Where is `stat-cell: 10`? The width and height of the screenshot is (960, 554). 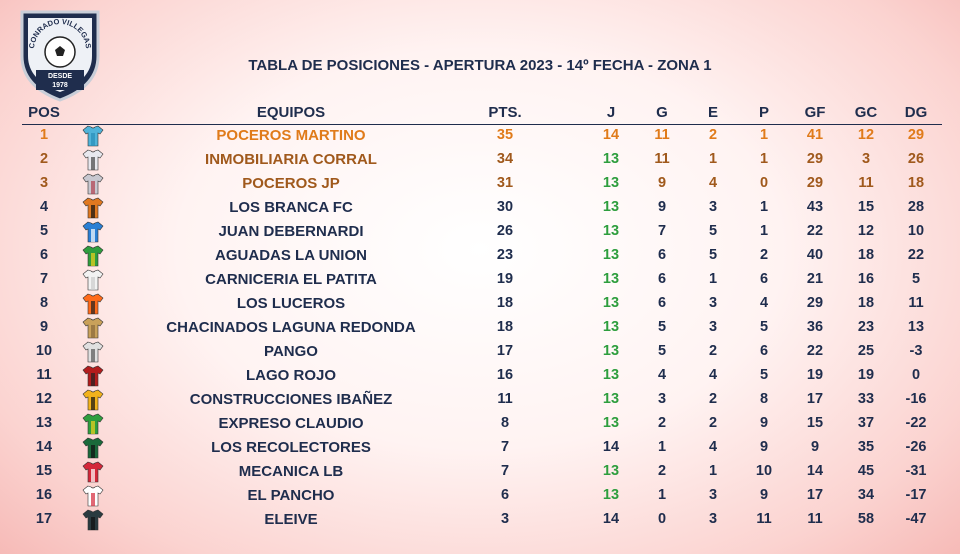
stat-cell: 10 is located at coordinates (916, 231).